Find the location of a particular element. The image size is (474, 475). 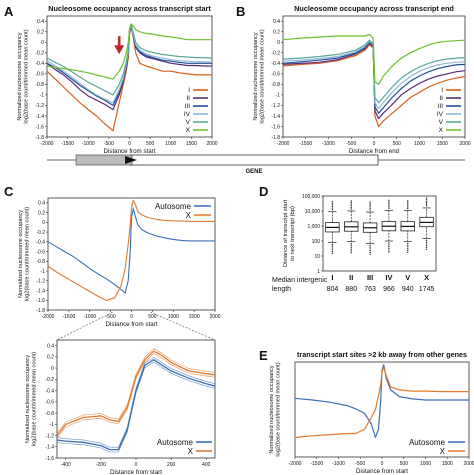

y-tick-label: 10,000 is located at coordinates (313, 212).